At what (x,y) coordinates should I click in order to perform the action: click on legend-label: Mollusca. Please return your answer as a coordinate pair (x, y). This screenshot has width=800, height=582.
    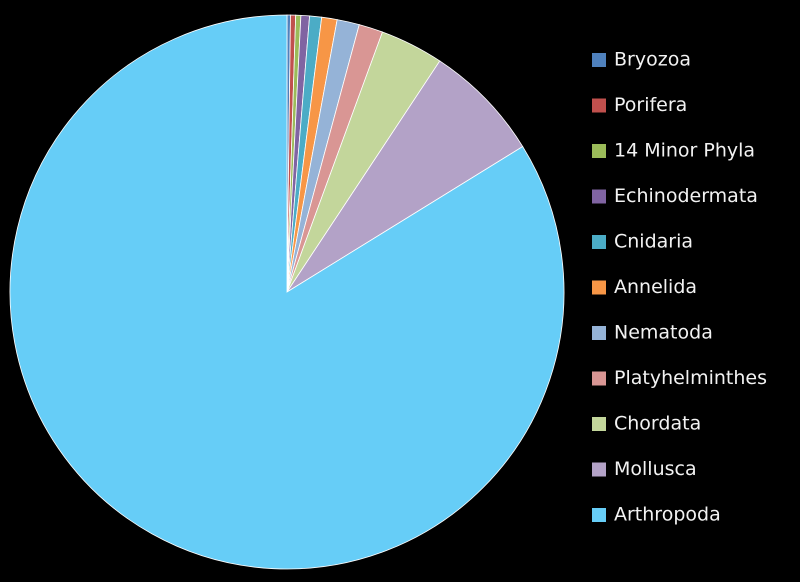
    Looking at the image, I should click on (655, 469).